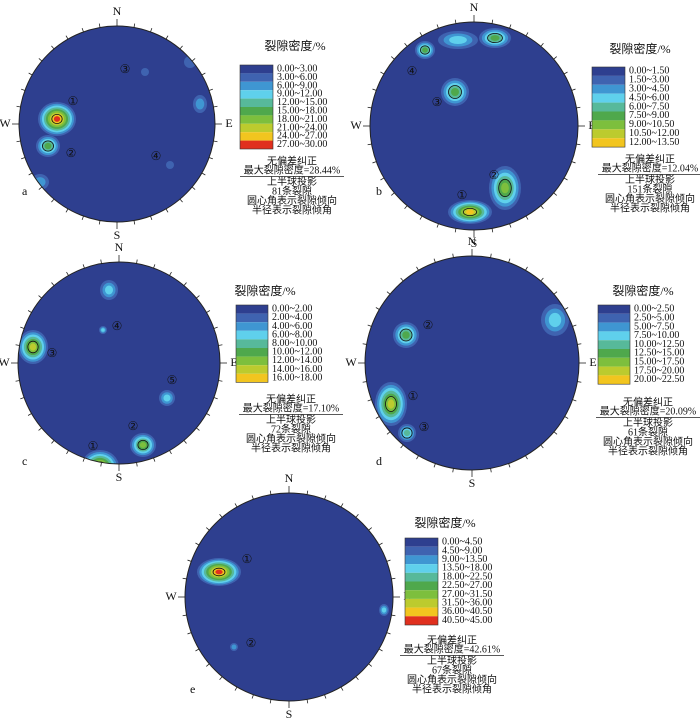 The width and height of the screenshot is (700, 721). Describe the element at coordinates (467, 611) in the screenshot. I see `legend-label: 36.00~40.50` at that location.